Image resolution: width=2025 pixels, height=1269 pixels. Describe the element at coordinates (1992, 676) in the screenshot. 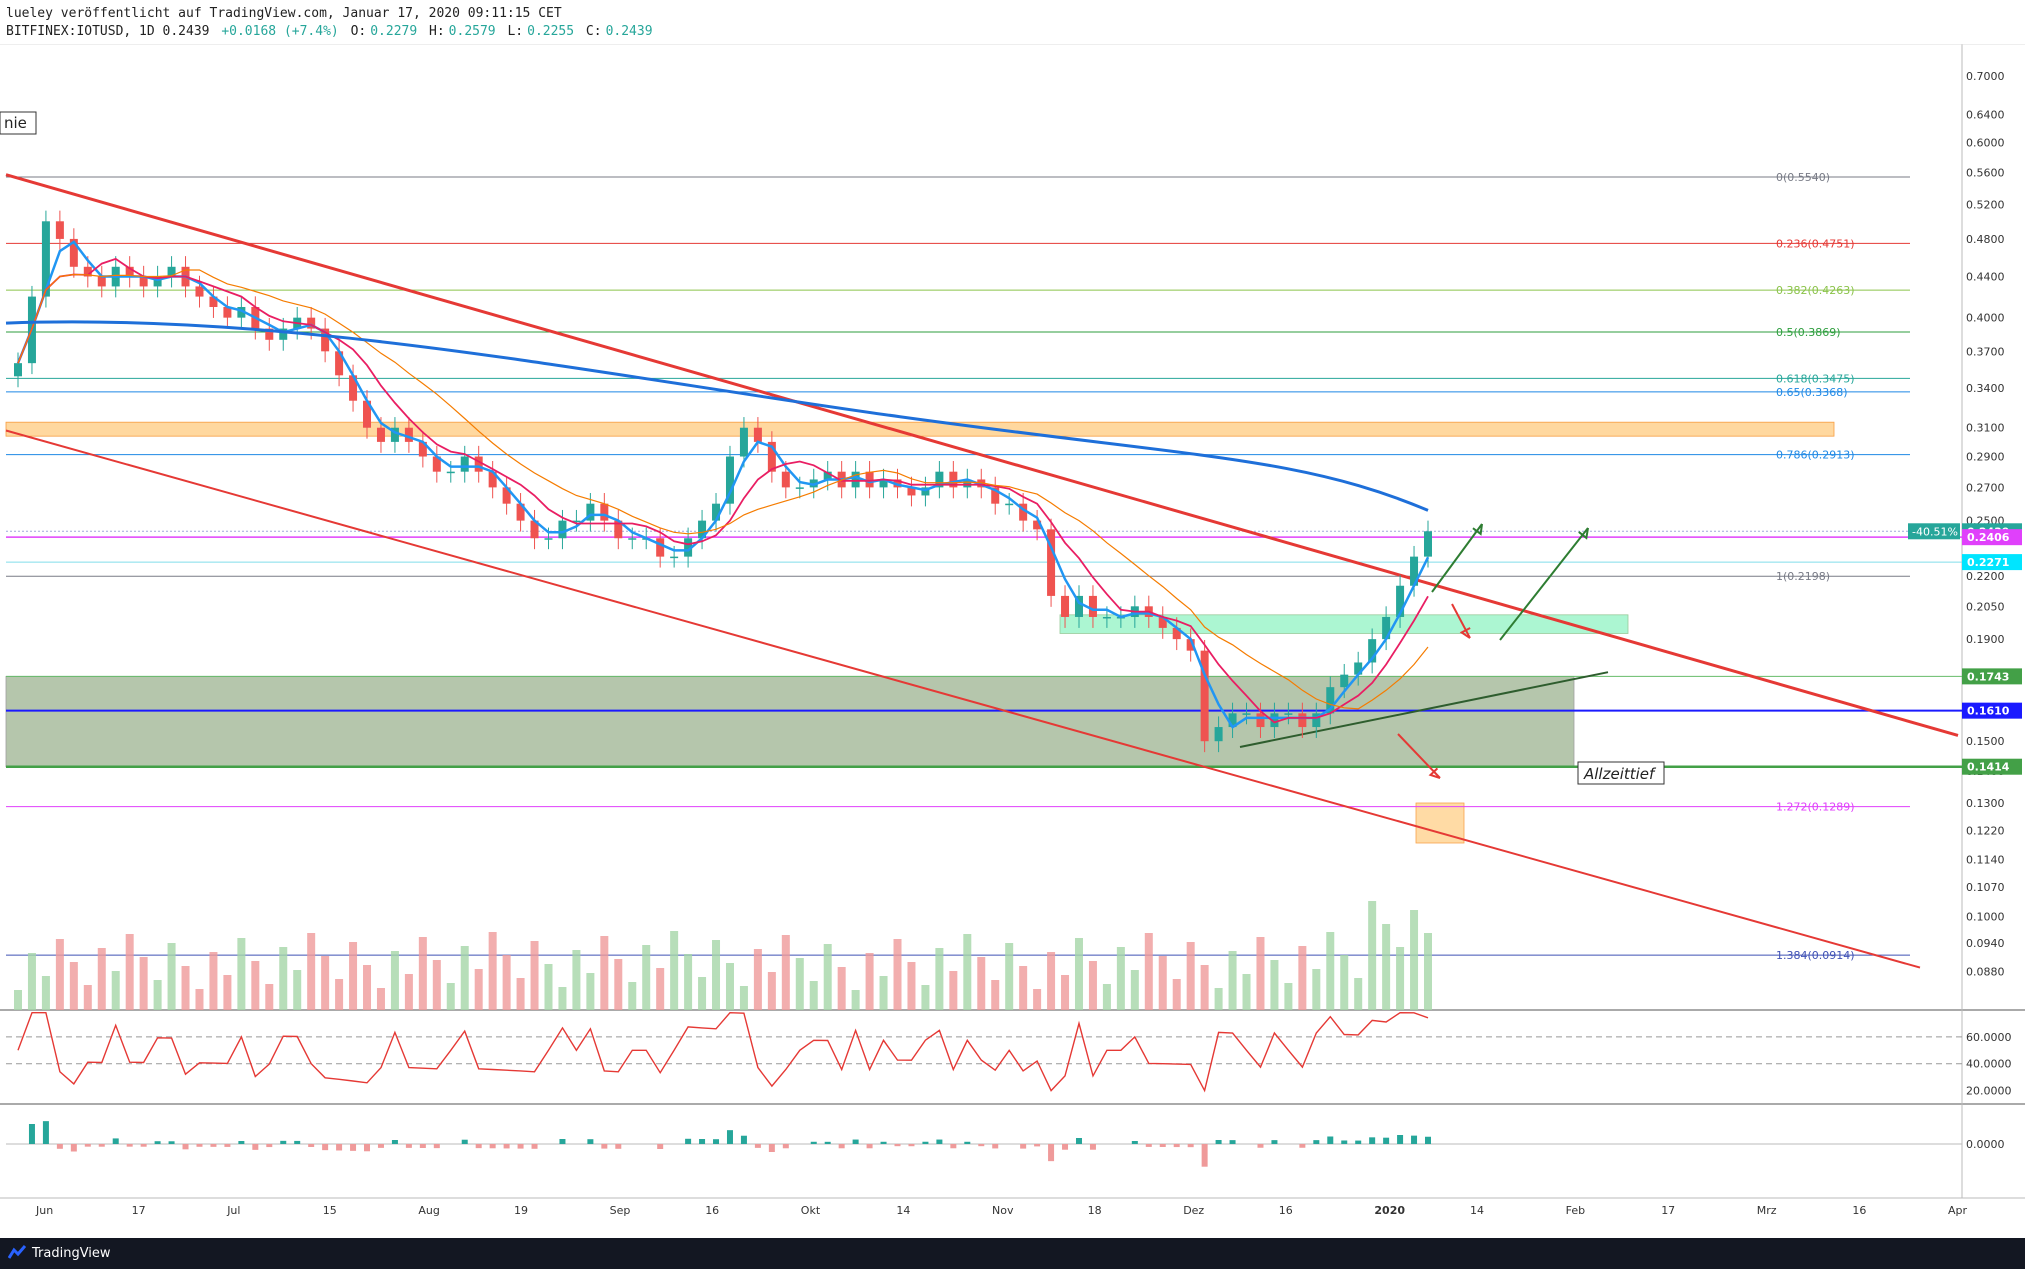

I see `price-tag-bg` at that location.